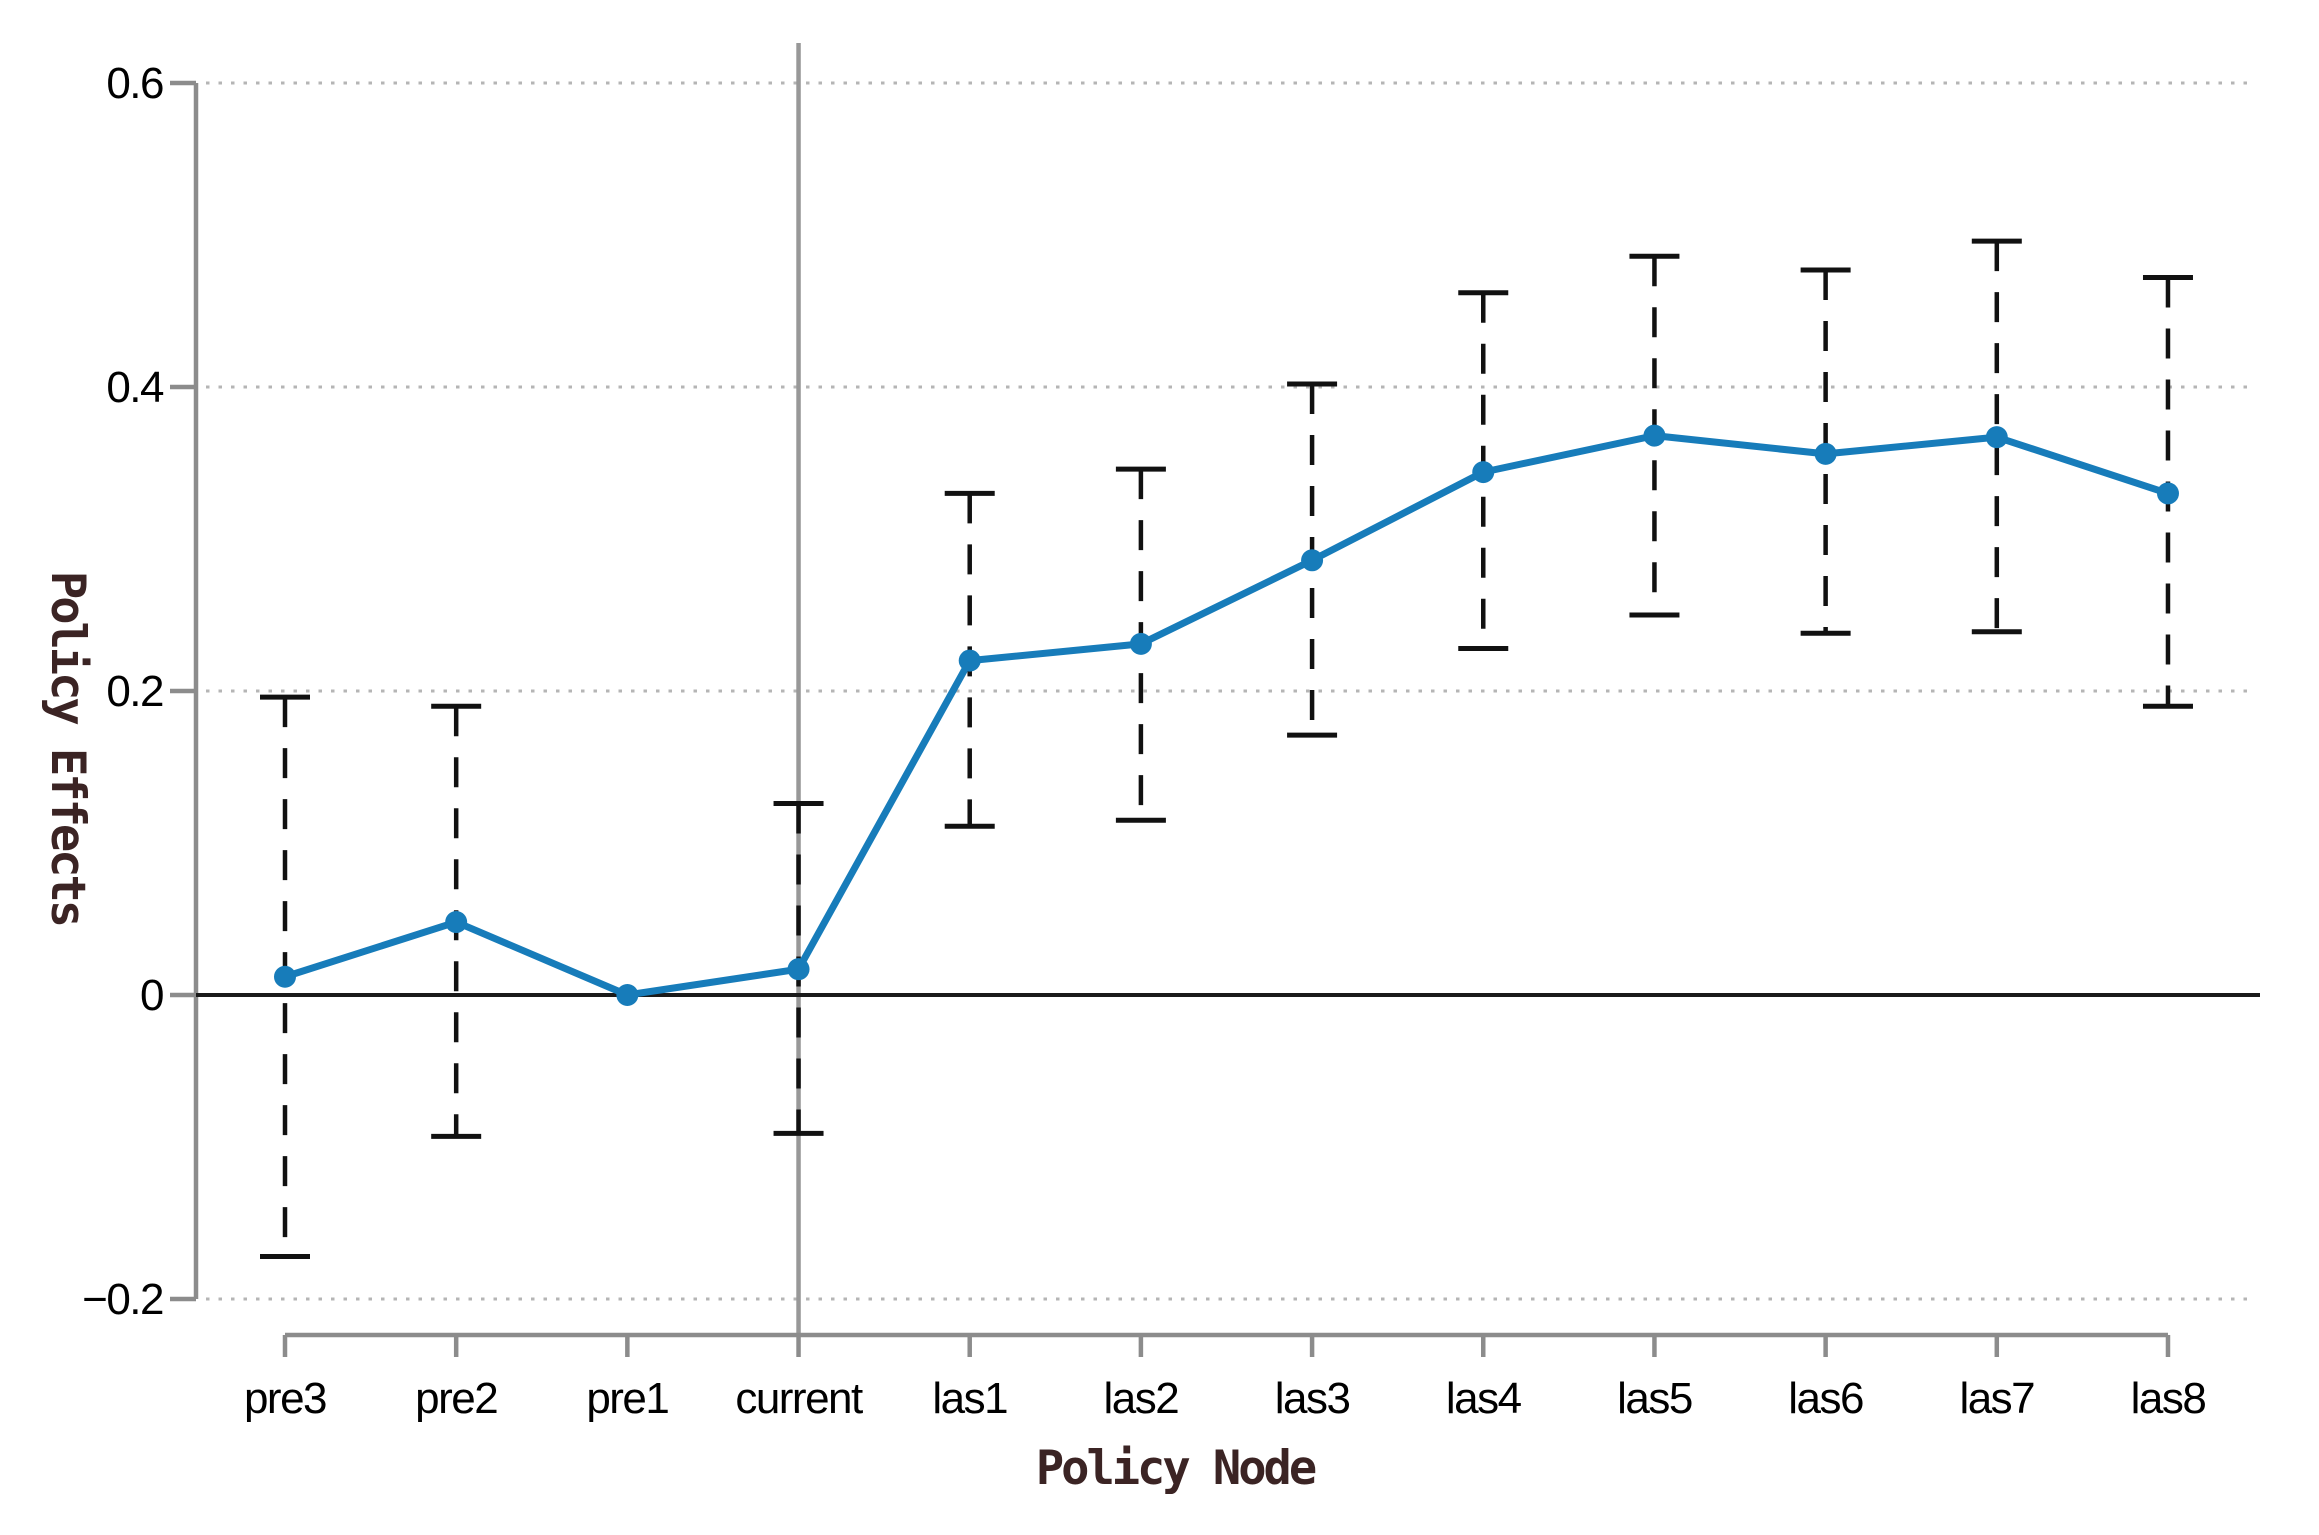 This screenshot has width=2319, height=1535. Describe the element at coordinates (456, 1398) in the screenshot. I see `x-category-label: pre2` at that location.